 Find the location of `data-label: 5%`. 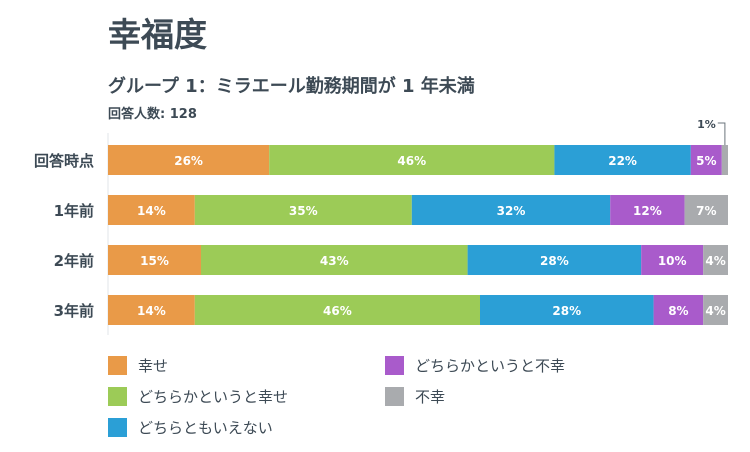

data-label: 5% is located at coordinates (706, 161).